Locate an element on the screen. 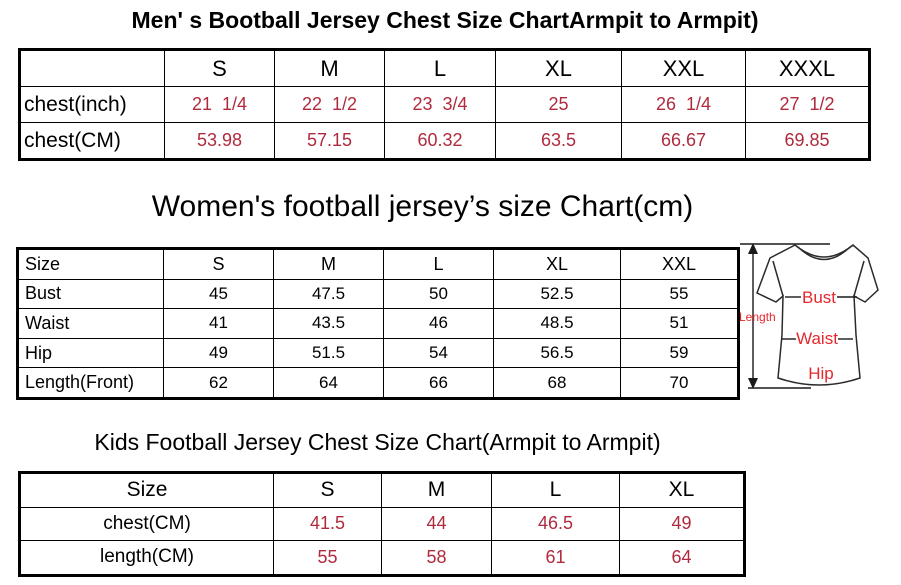 The image size is (901, 585). row-label: Hip is located at coordinates (90, 353).